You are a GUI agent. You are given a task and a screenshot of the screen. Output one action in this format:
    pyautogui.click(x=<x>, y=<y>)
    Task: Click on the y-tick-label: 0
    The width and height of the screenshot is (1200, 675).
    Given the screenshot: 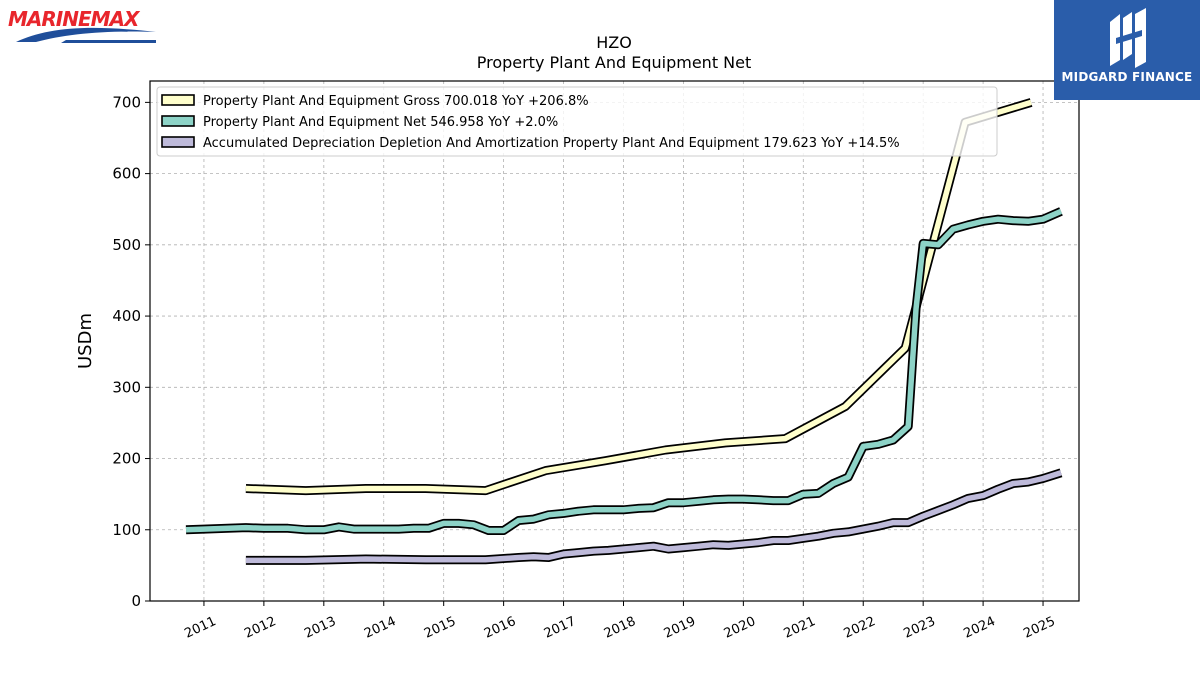 What is the action you would take?
    pyautogui.click(x=136, y=601)
    